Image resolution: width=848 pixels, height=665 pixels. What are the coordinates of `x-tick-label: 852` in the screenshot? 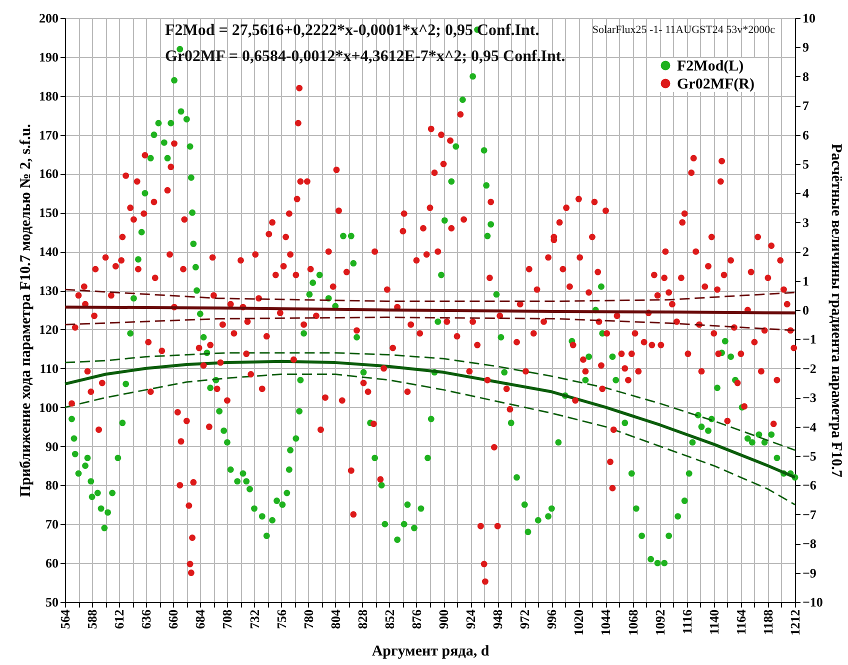 It's located at (389, 619).